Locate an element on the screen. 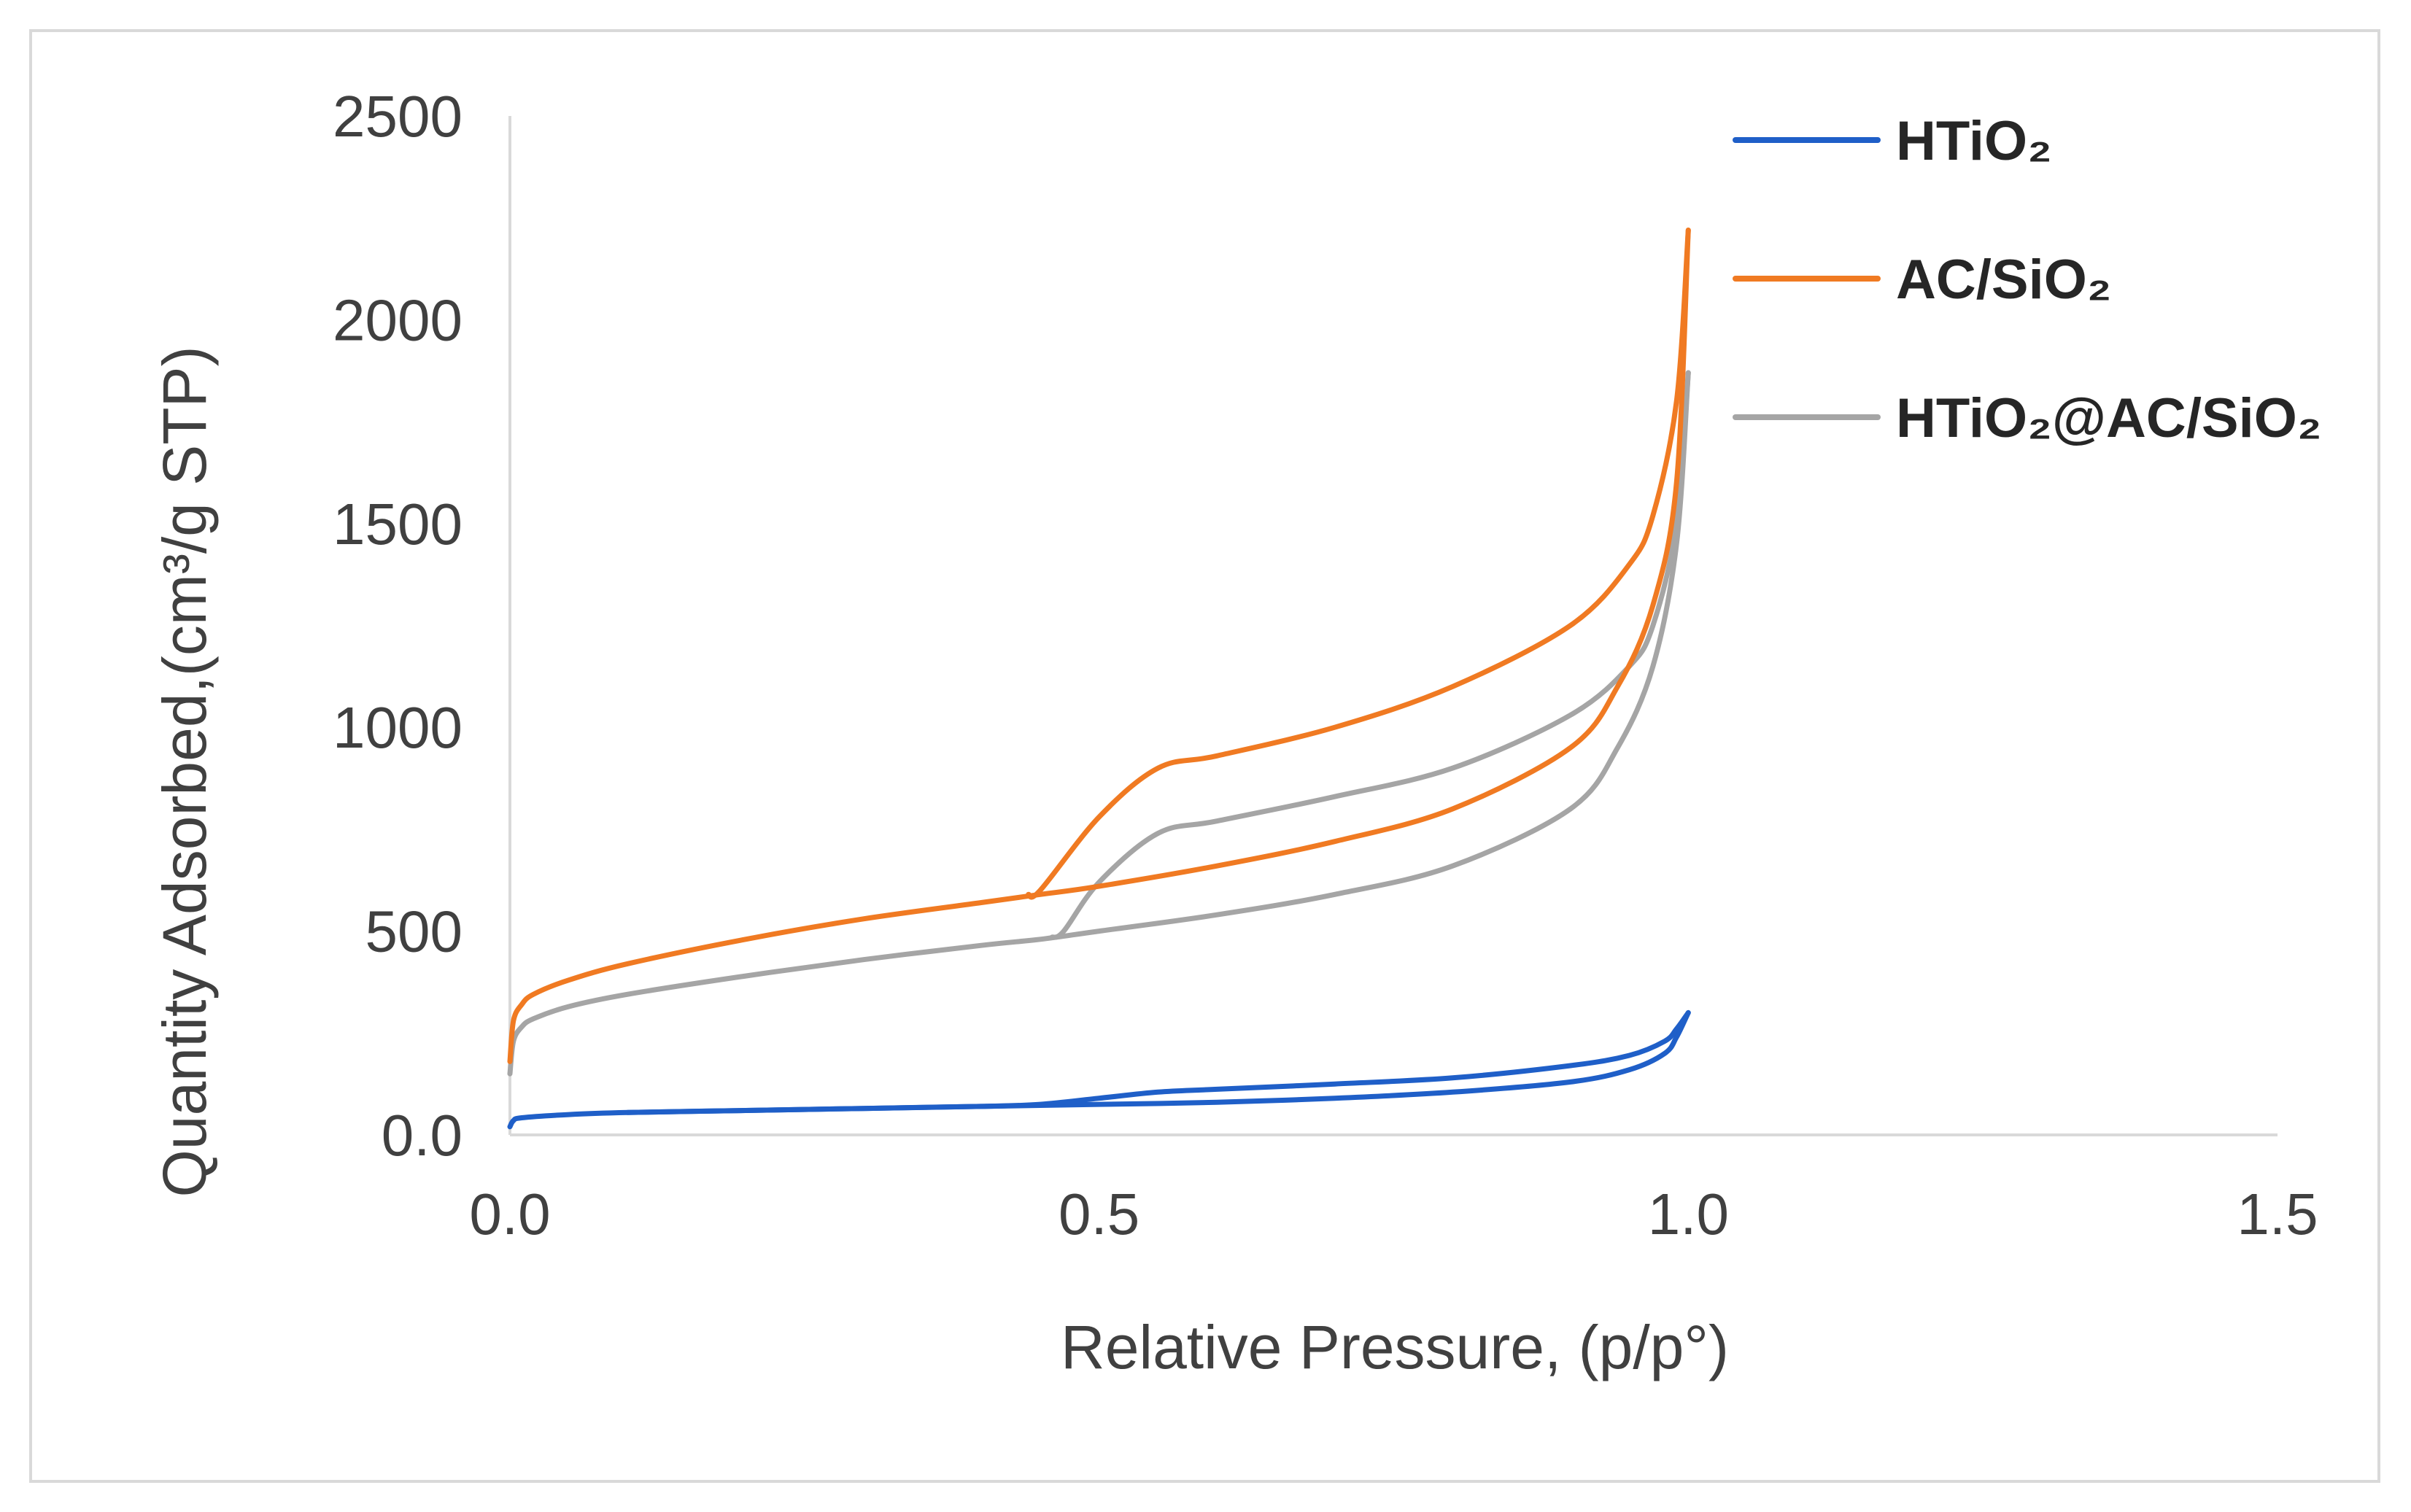 The width and height of the screenshot is (2411, 1512). y-tick-label: 1000 is located at coordinates (398, 728).